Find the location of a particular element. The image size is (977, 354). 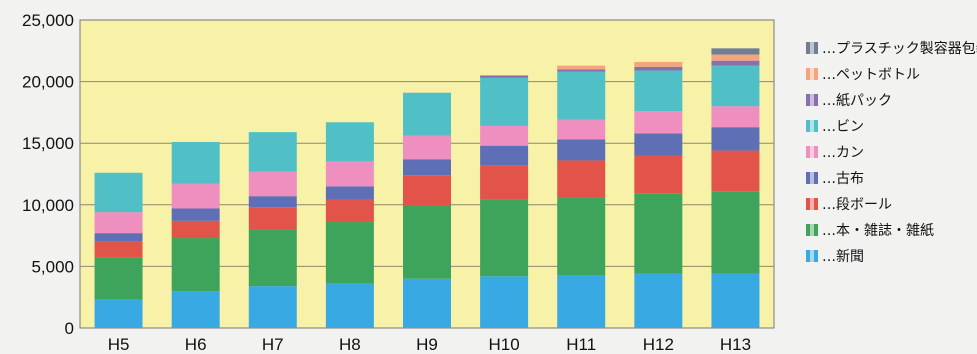

x-tick-label: H5 is located at coordinates (119, 344).